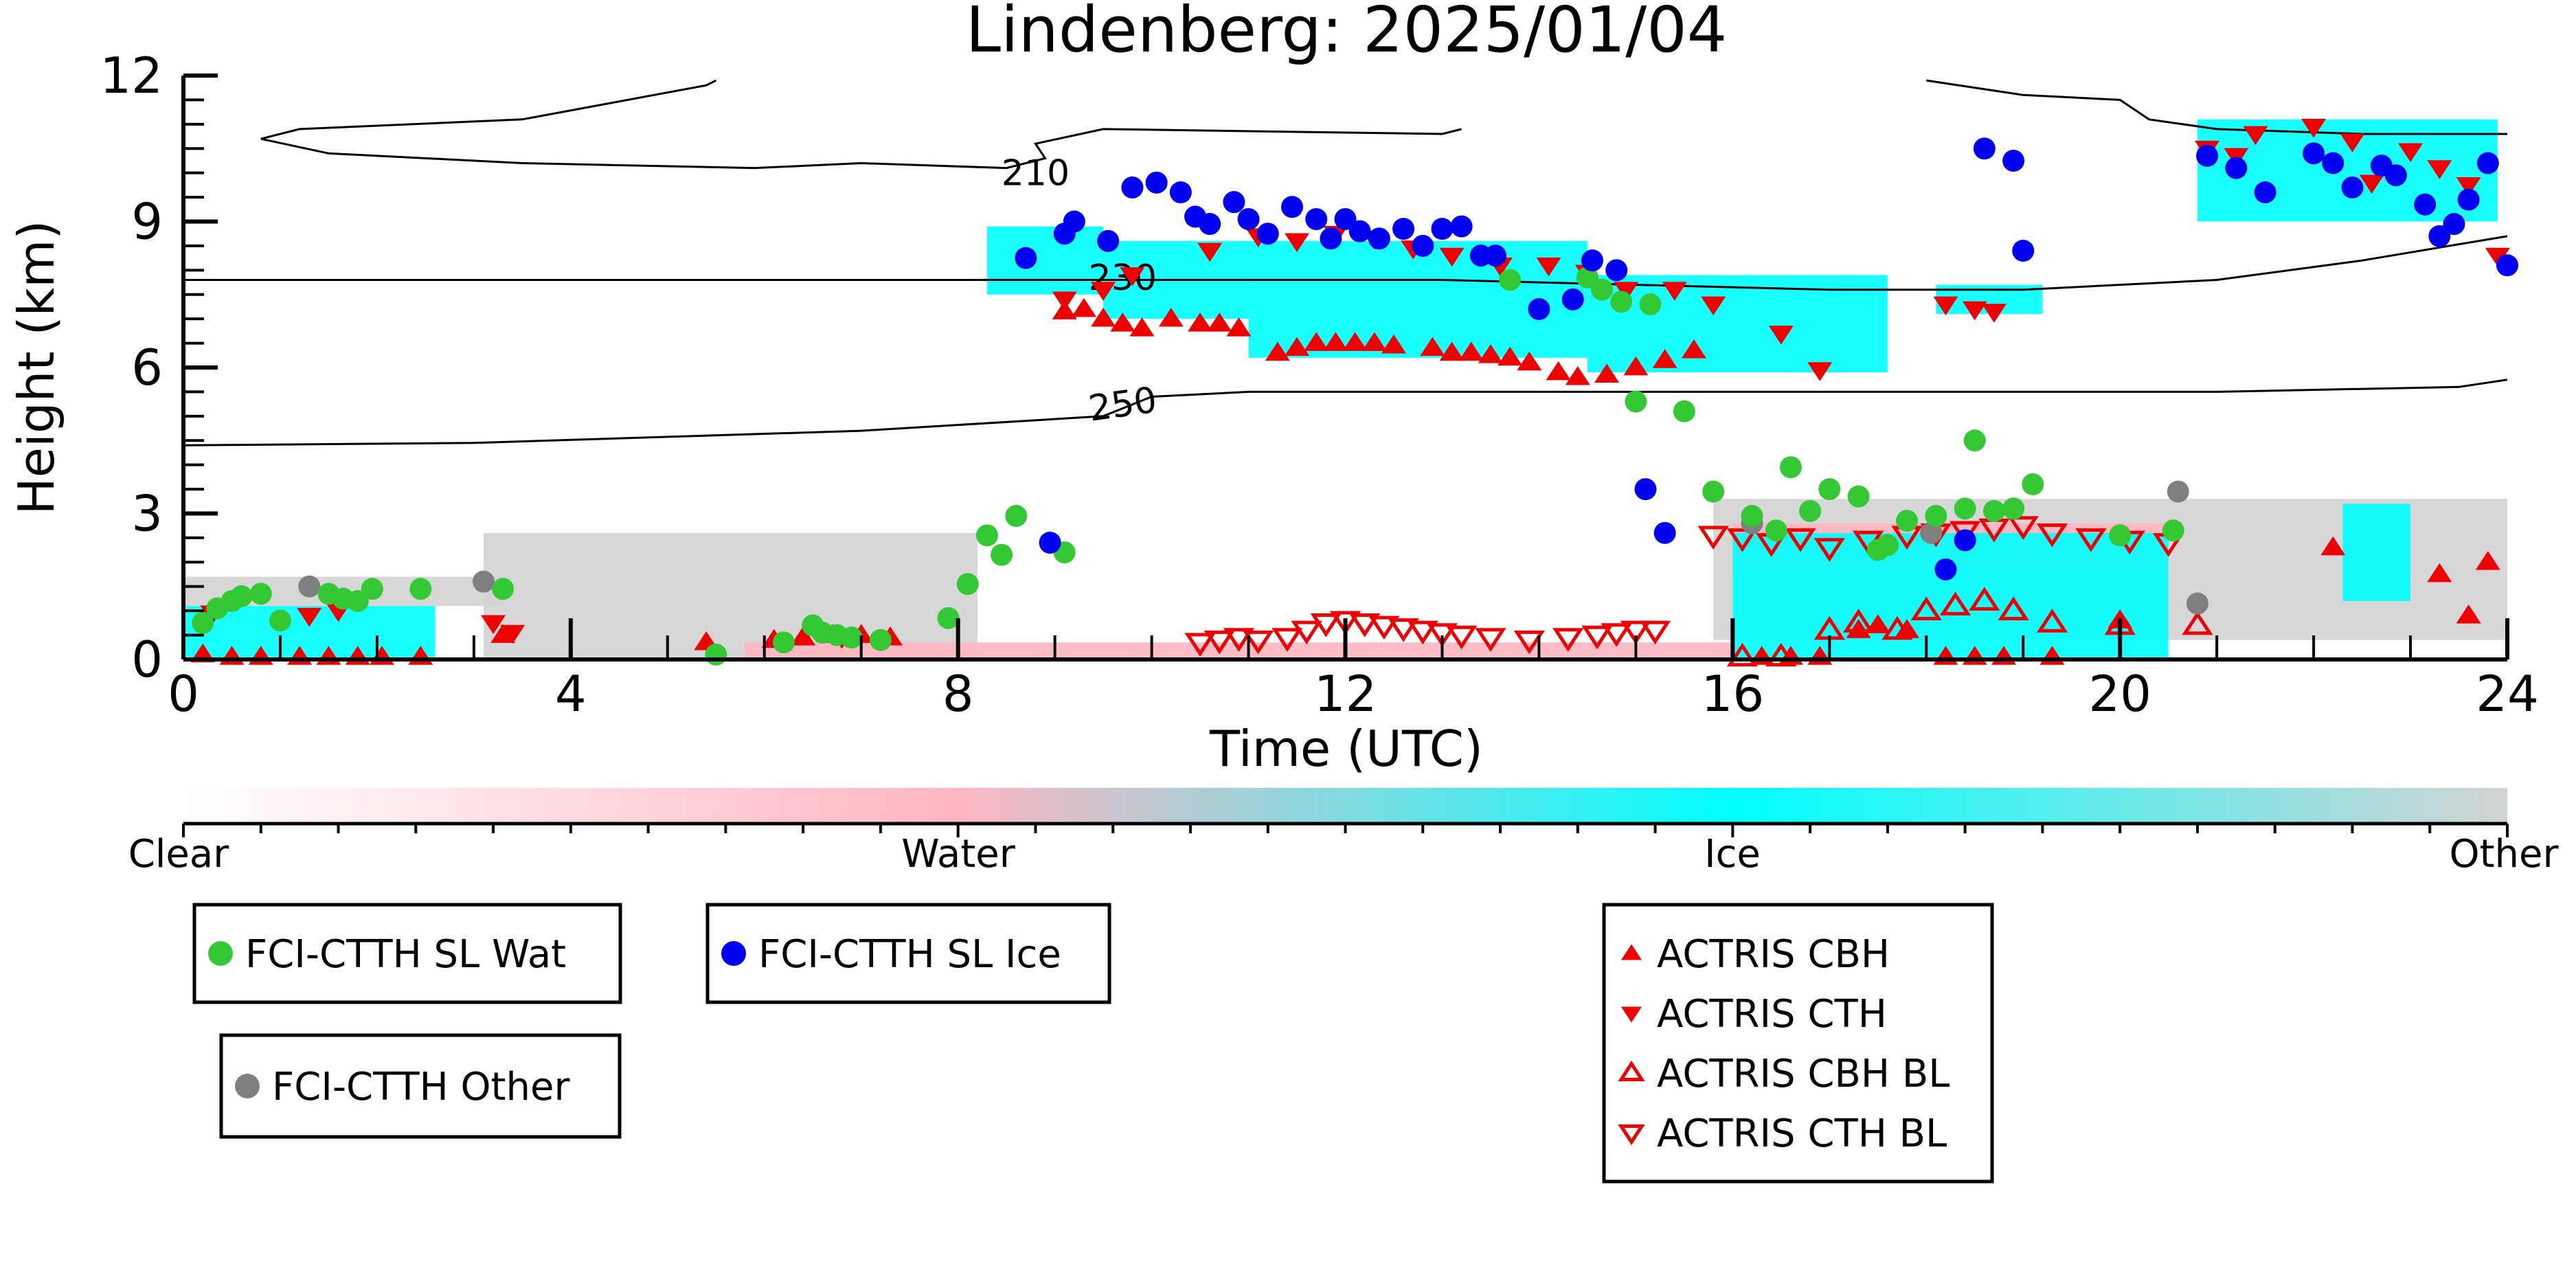 This screenshot has height=1288, width=2576. I want to click on legend-actris-markers, so click(1631, 1045).